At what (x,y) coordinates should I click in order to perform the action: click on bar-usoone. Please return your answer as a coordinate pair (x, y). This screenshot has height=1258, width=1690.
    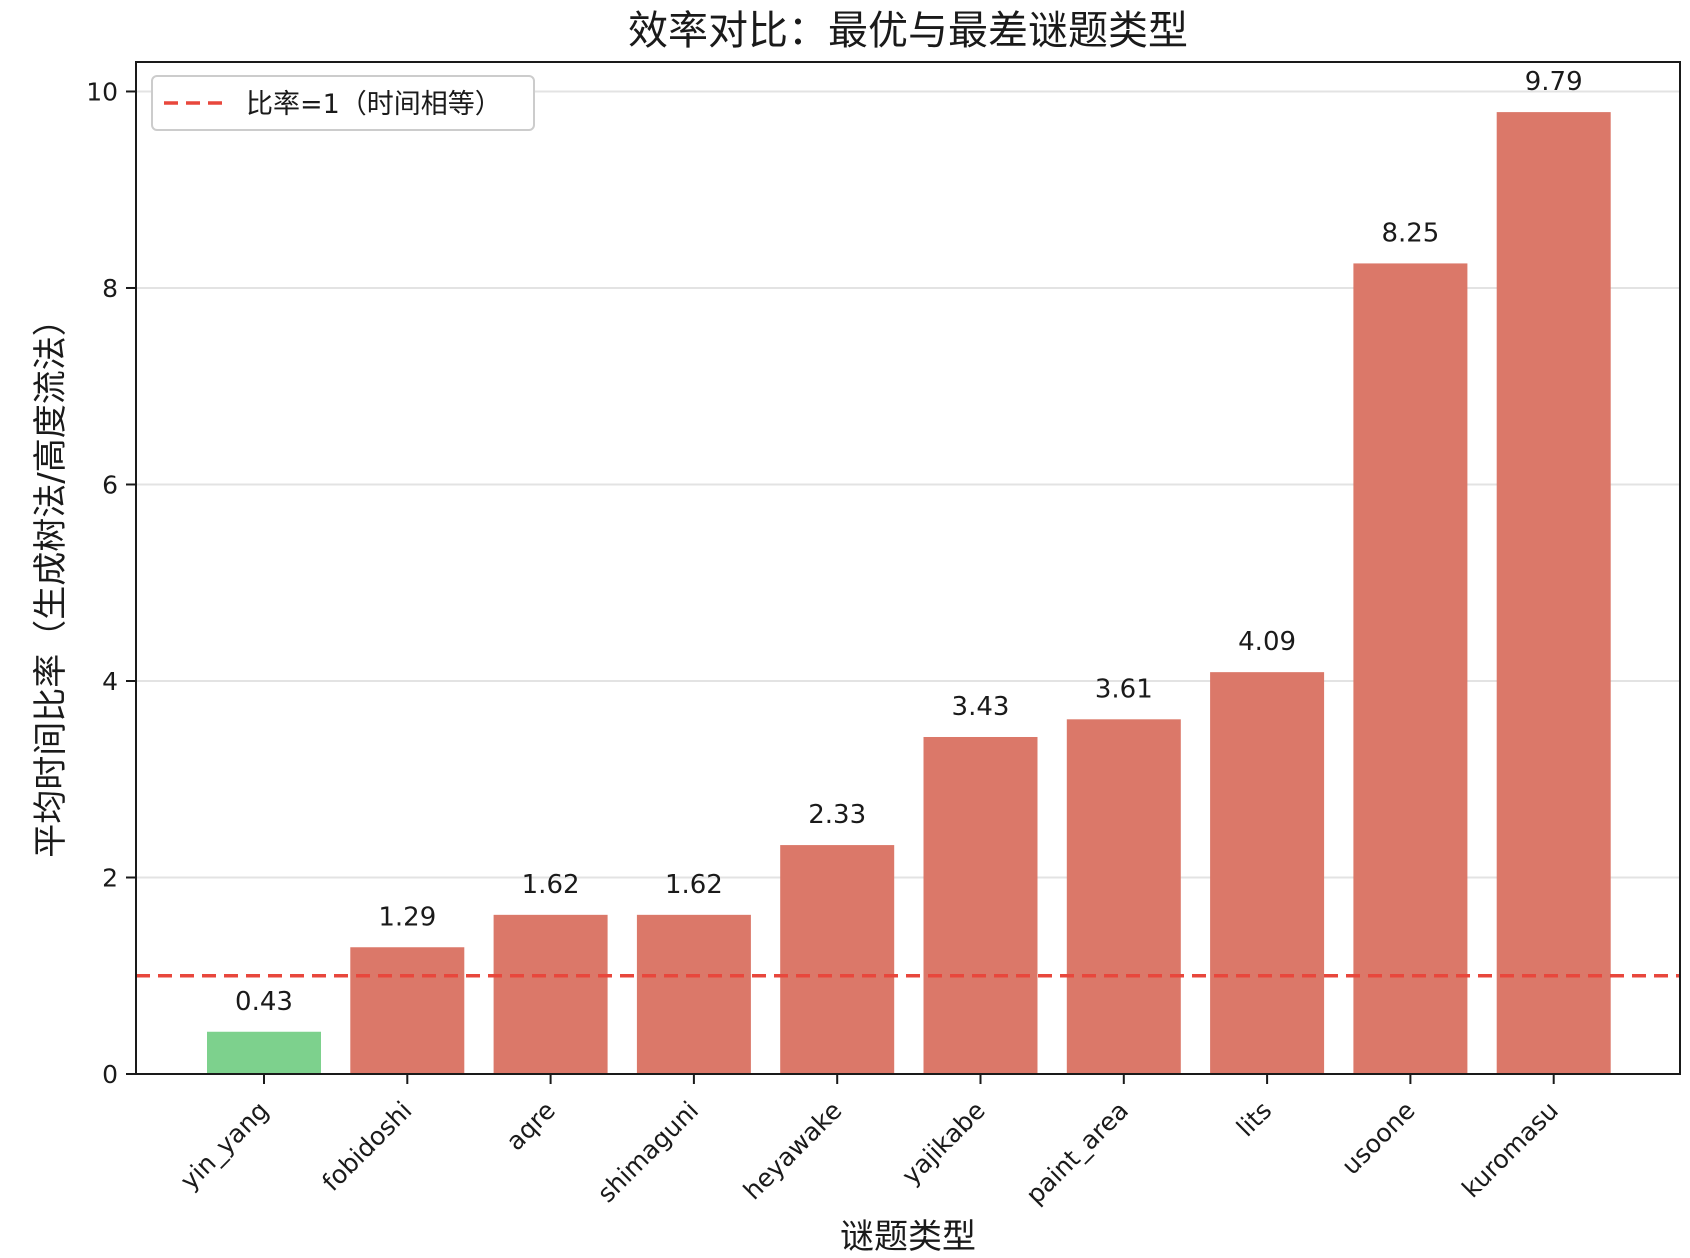
    Looking at the image, I should click on (1410, 668).